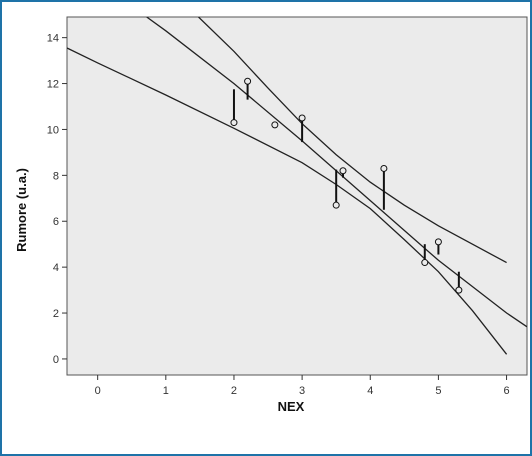 The height and width of the screenshot is (456, 532). I want to click on x-tick-label: 1, so click(166, 391).